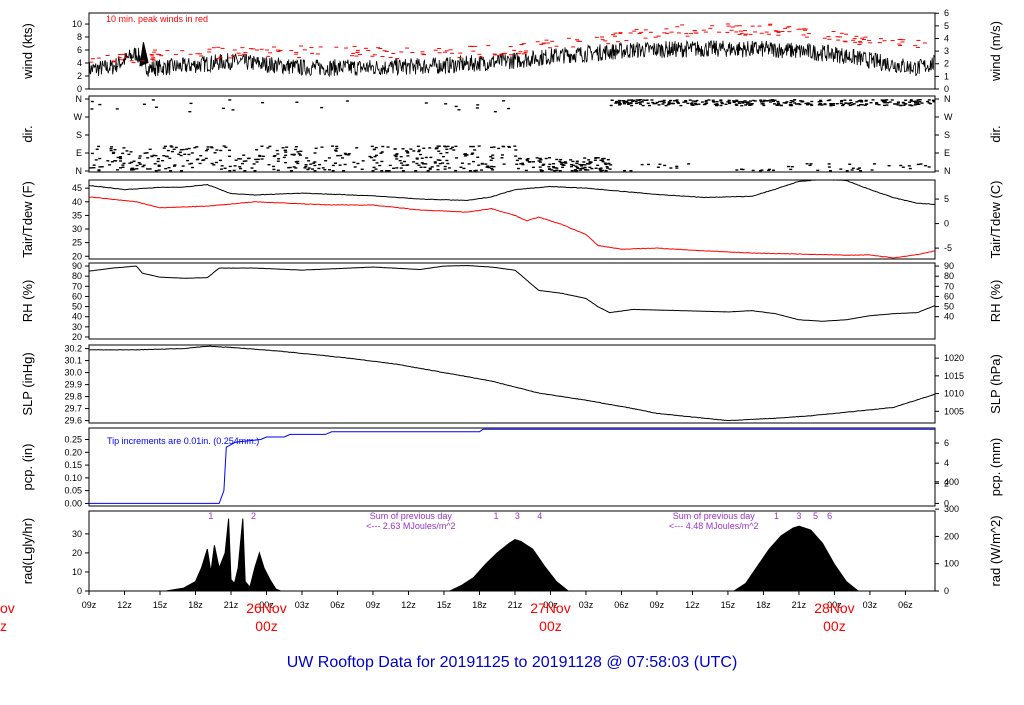 This screenshot has width=1024, height=705. I want to click on x-tick-label: 03z, so click(870, 605).